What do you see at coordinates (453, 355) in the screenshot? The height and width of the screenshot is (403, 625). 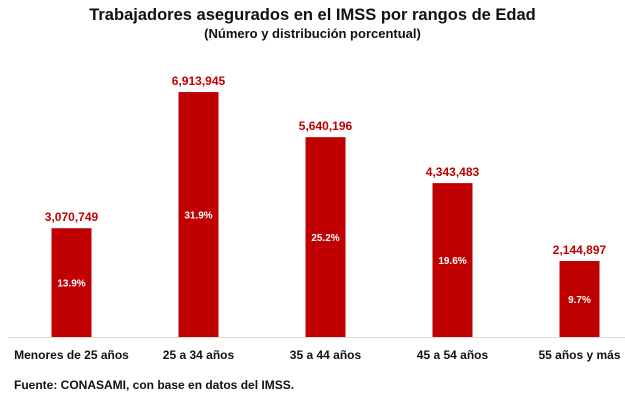 I see `category-label: 45 a 54 años` at bounding box center [453, 355].